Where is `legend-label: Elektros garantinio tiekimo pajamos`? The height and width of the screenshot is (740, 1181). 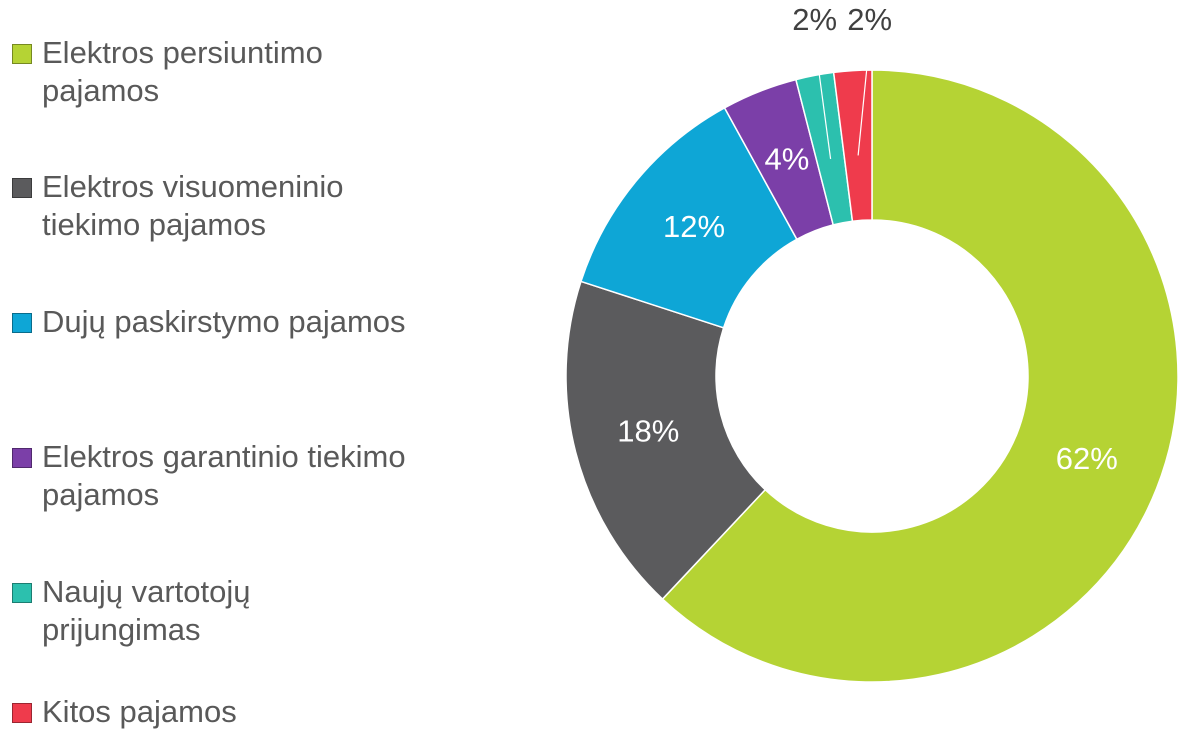 legend-label: Elektros garantinio tiekimo pajamos is located at coordinates (224, 475).